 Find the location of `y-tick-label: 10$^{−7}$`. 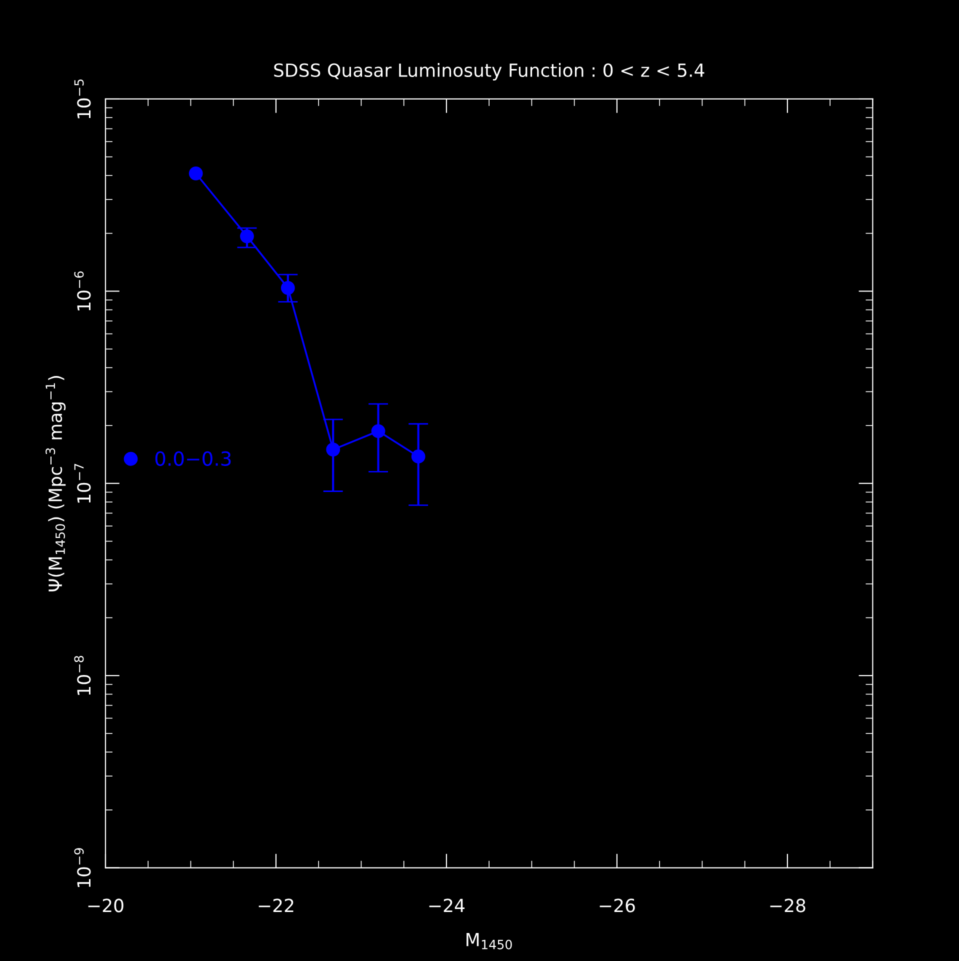

y-tick-label: 10$^{−7}$ is located at coordinates (82, 483).